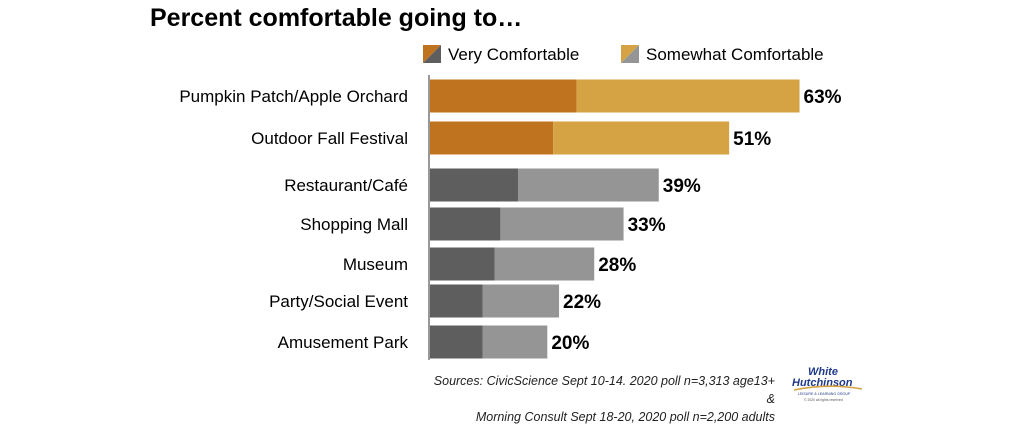 Image resolution: width=1024 pixels, height=426 pixels. Describe the element at coordinates (293, 96) in the screenshot. I see `category-label-pumpkin-patch-apple-orchard: Pumpkin Patch/Apple Orchard` at that location.